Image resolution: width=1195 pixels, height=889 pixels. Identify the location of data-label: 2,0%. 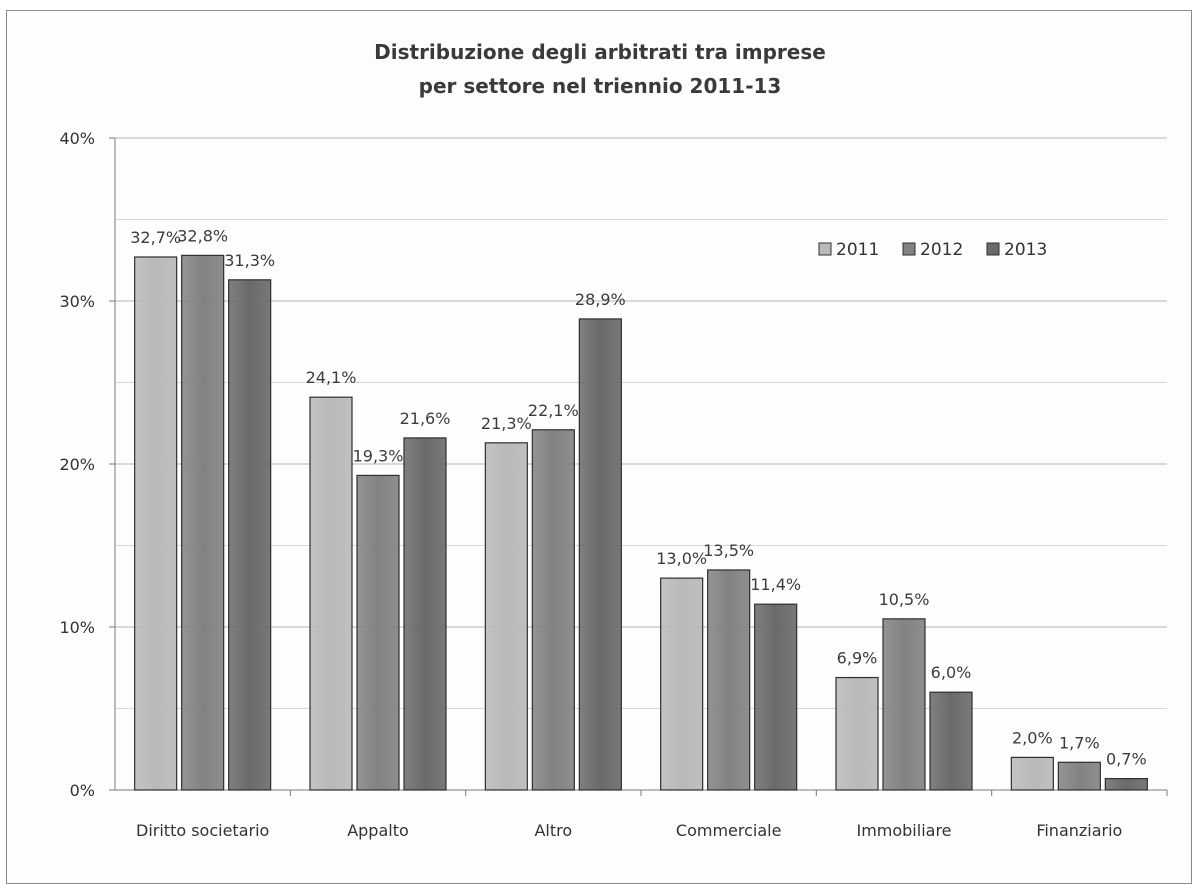
(1032, 737).